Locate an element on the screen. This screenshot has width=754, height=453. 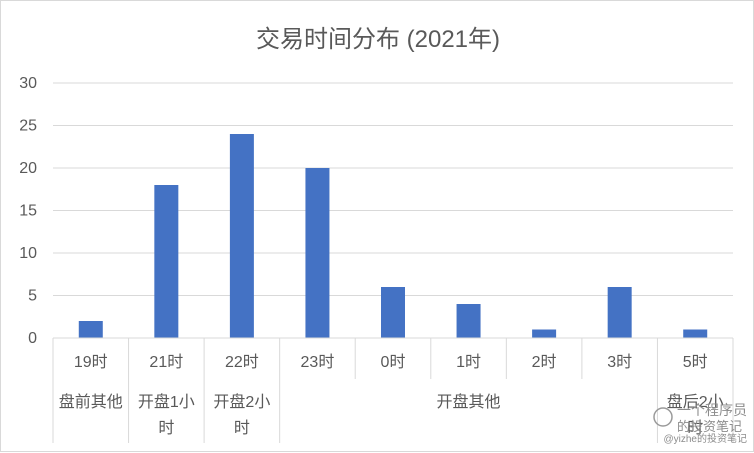
y-tick-label: 25 is located at coordinates (28, 126).